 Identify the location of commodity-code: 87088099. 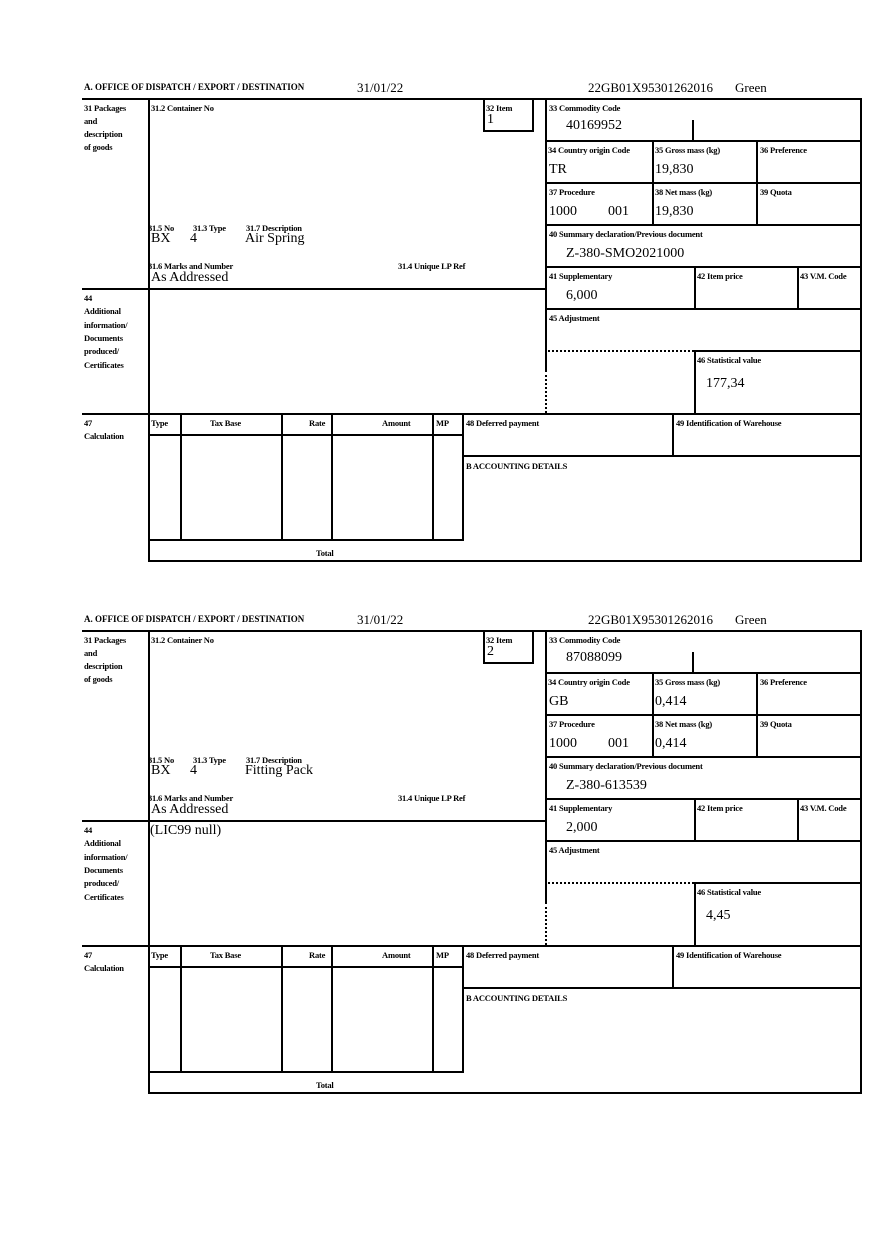
(594, 657).